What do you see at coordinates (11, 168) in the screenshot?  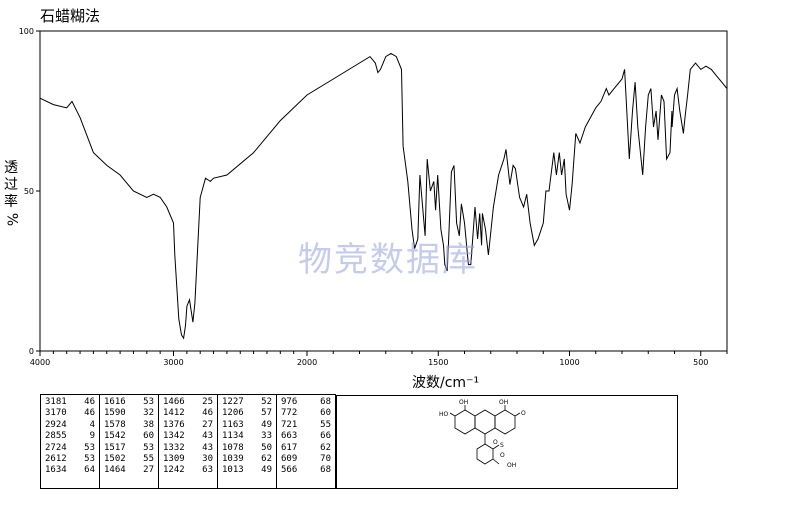 I see `y-axis-label-char: 透` at bounding box center [11, 168].